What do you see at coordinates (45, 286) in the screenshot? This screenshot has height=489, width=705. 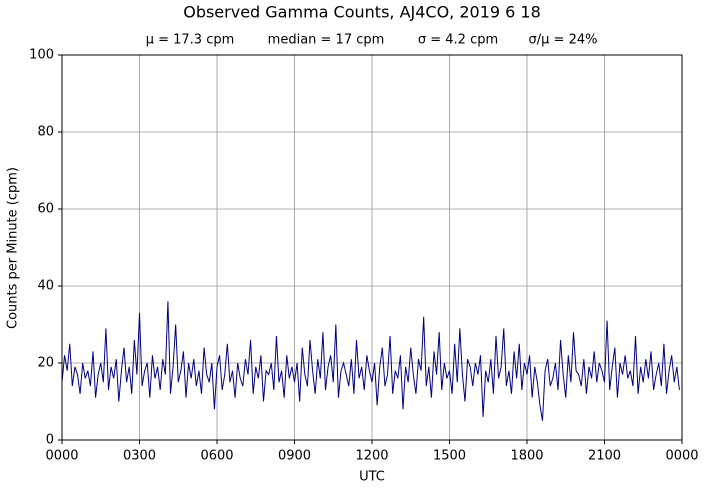 I see `y-tick-label: 40` at bounding box center [45, 286].